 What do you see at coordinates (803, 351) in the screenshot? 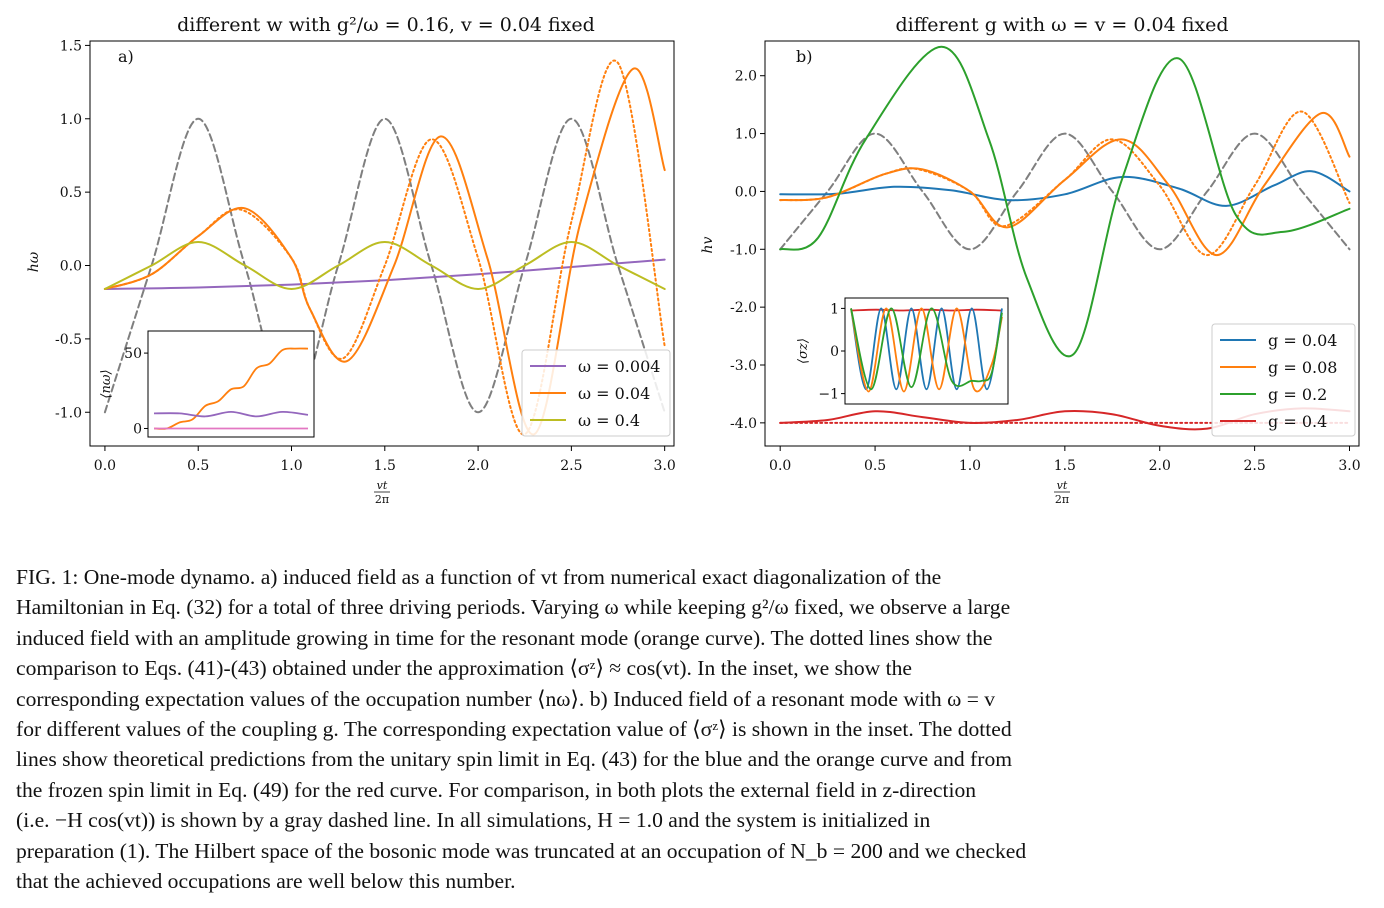
I see `inset-y-axis-label: ⟨σz⟩` at bounding box center [803, 351].